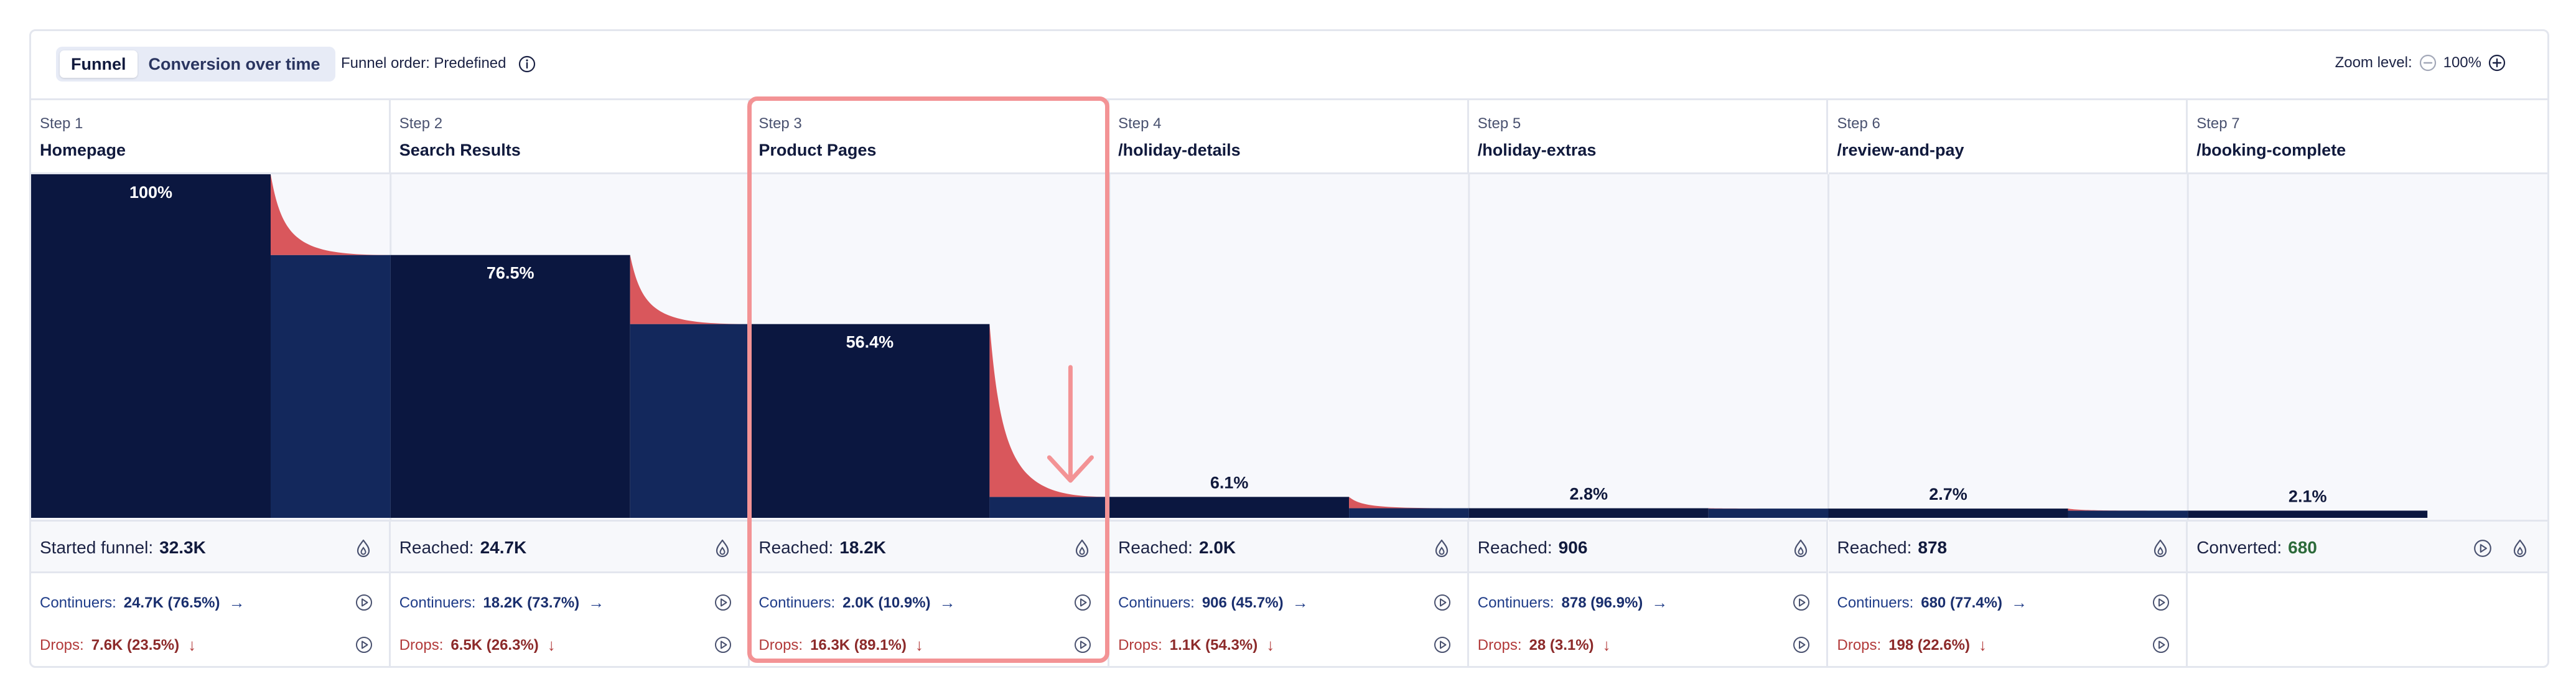 The height and width of the screenshot is (694, 2576). I want to click on reached-cell: Reached: 18.2K, so click(930, 547).